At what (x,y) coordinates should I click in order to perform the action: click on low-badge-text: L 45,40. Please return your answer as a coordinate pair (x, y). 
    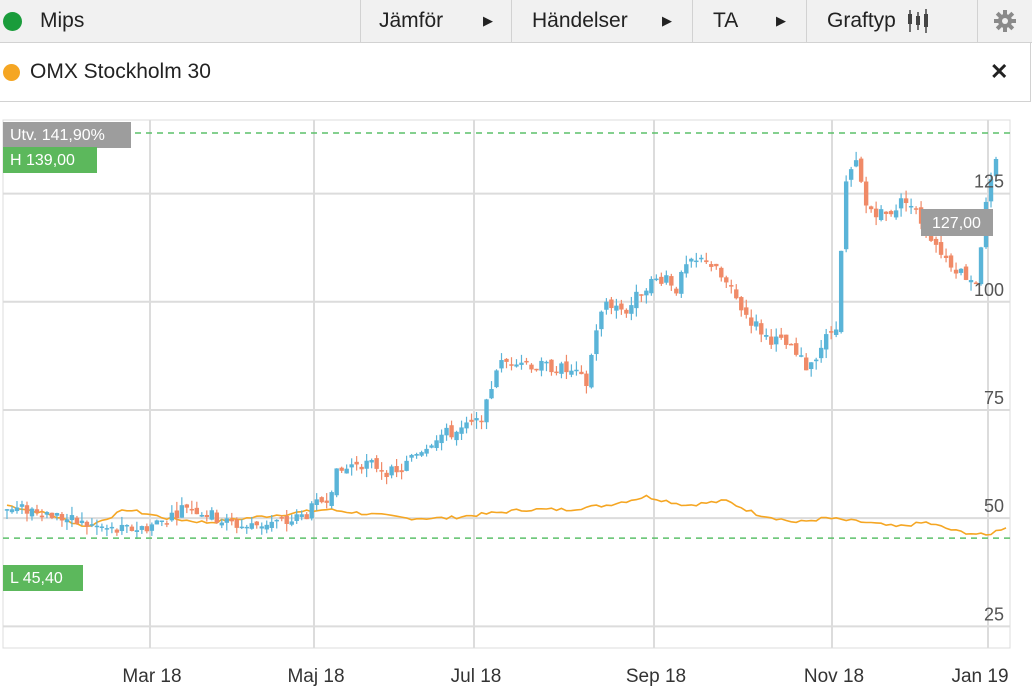
    Looking at the image, I should click on (36, 578).